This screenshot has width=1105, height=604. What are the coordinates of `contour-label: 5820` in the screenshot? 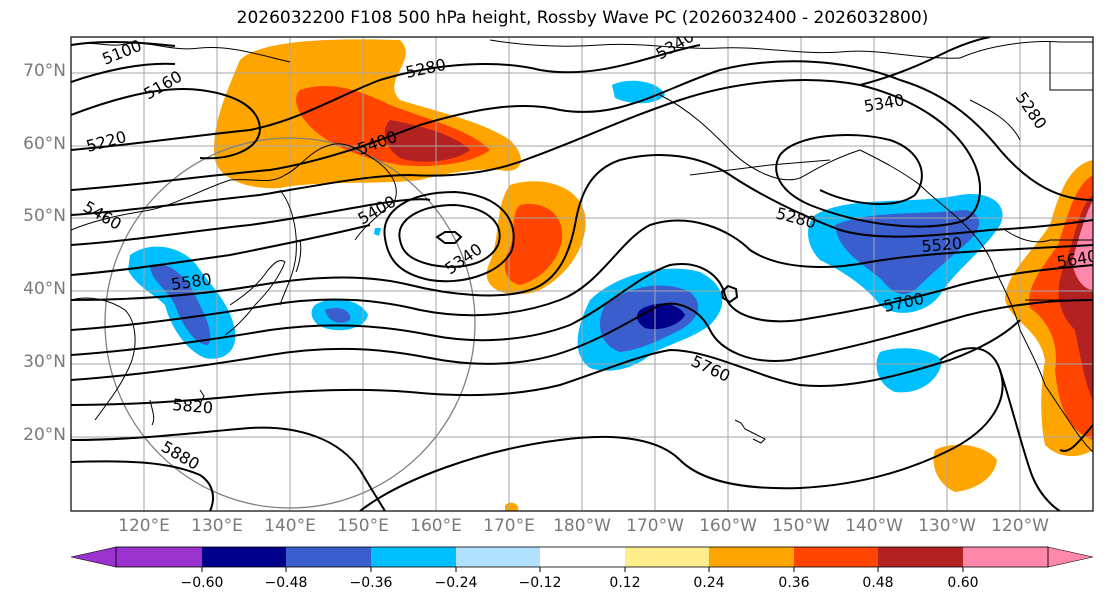 It's located at (193, 406).